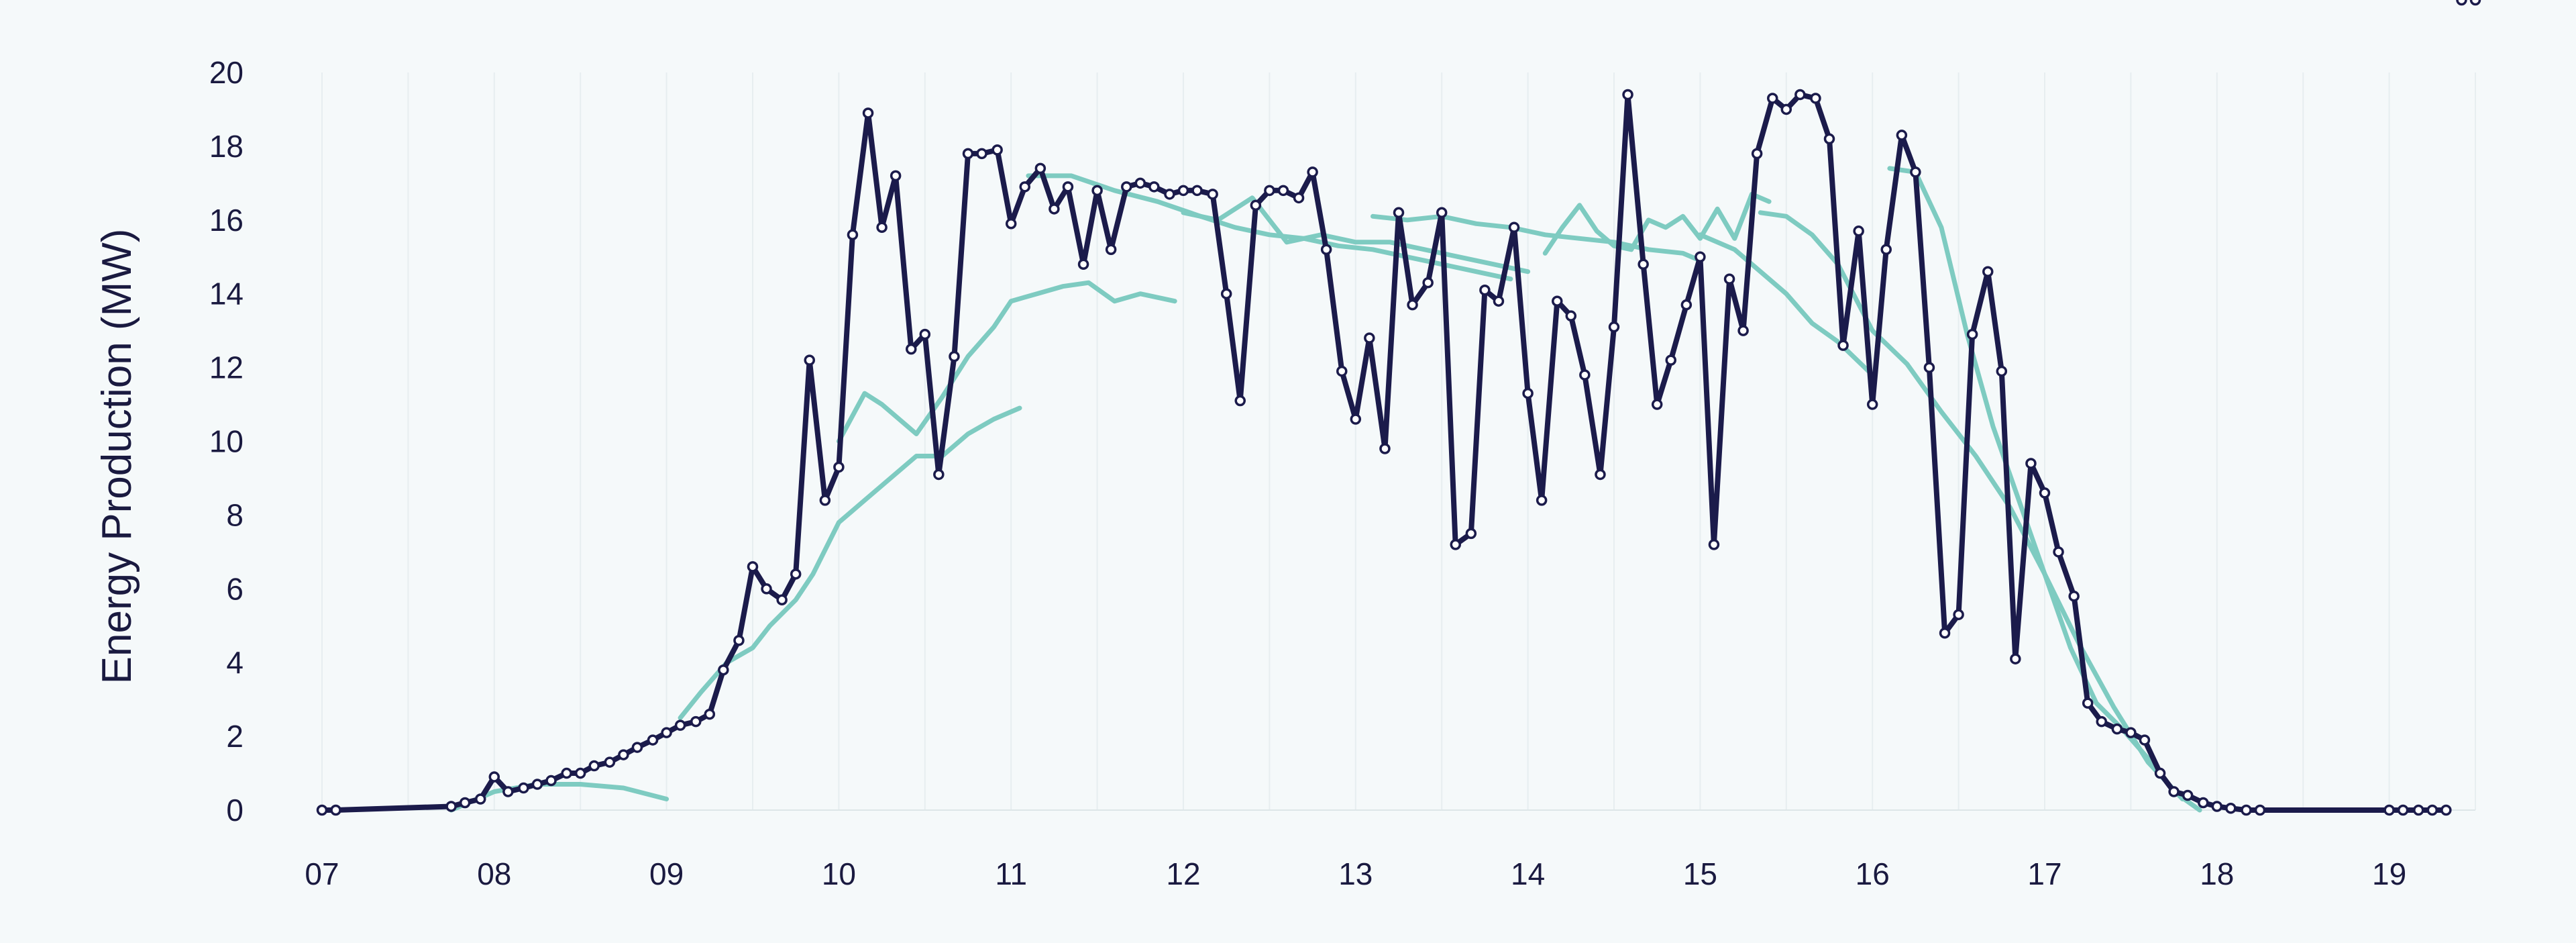 The width and height of the screenshot is (2576, 943). I want to click on x-axis-ticks: 07 08 09 10 11 12 13 14 15 16 17 18 19, so click(1355, 873).